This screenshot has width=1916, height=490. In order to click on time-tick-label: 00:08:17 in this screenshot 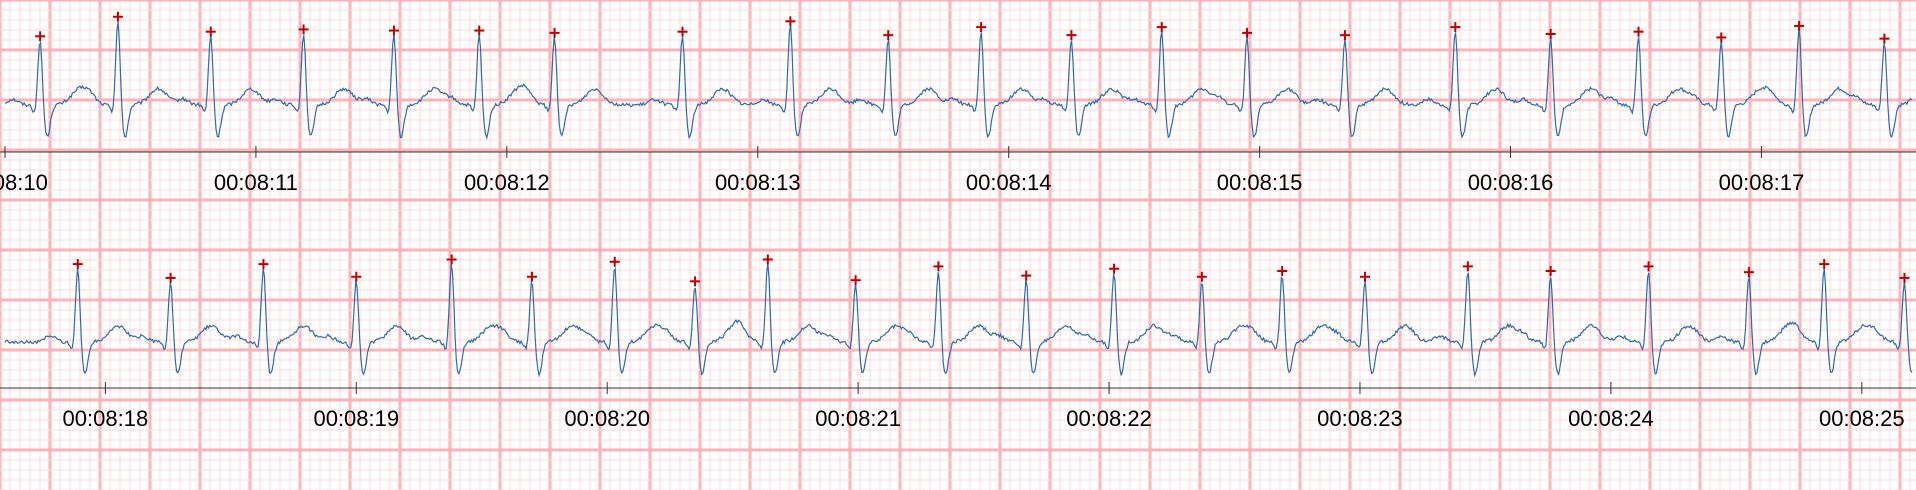, I will do `click(1762, 182)`.